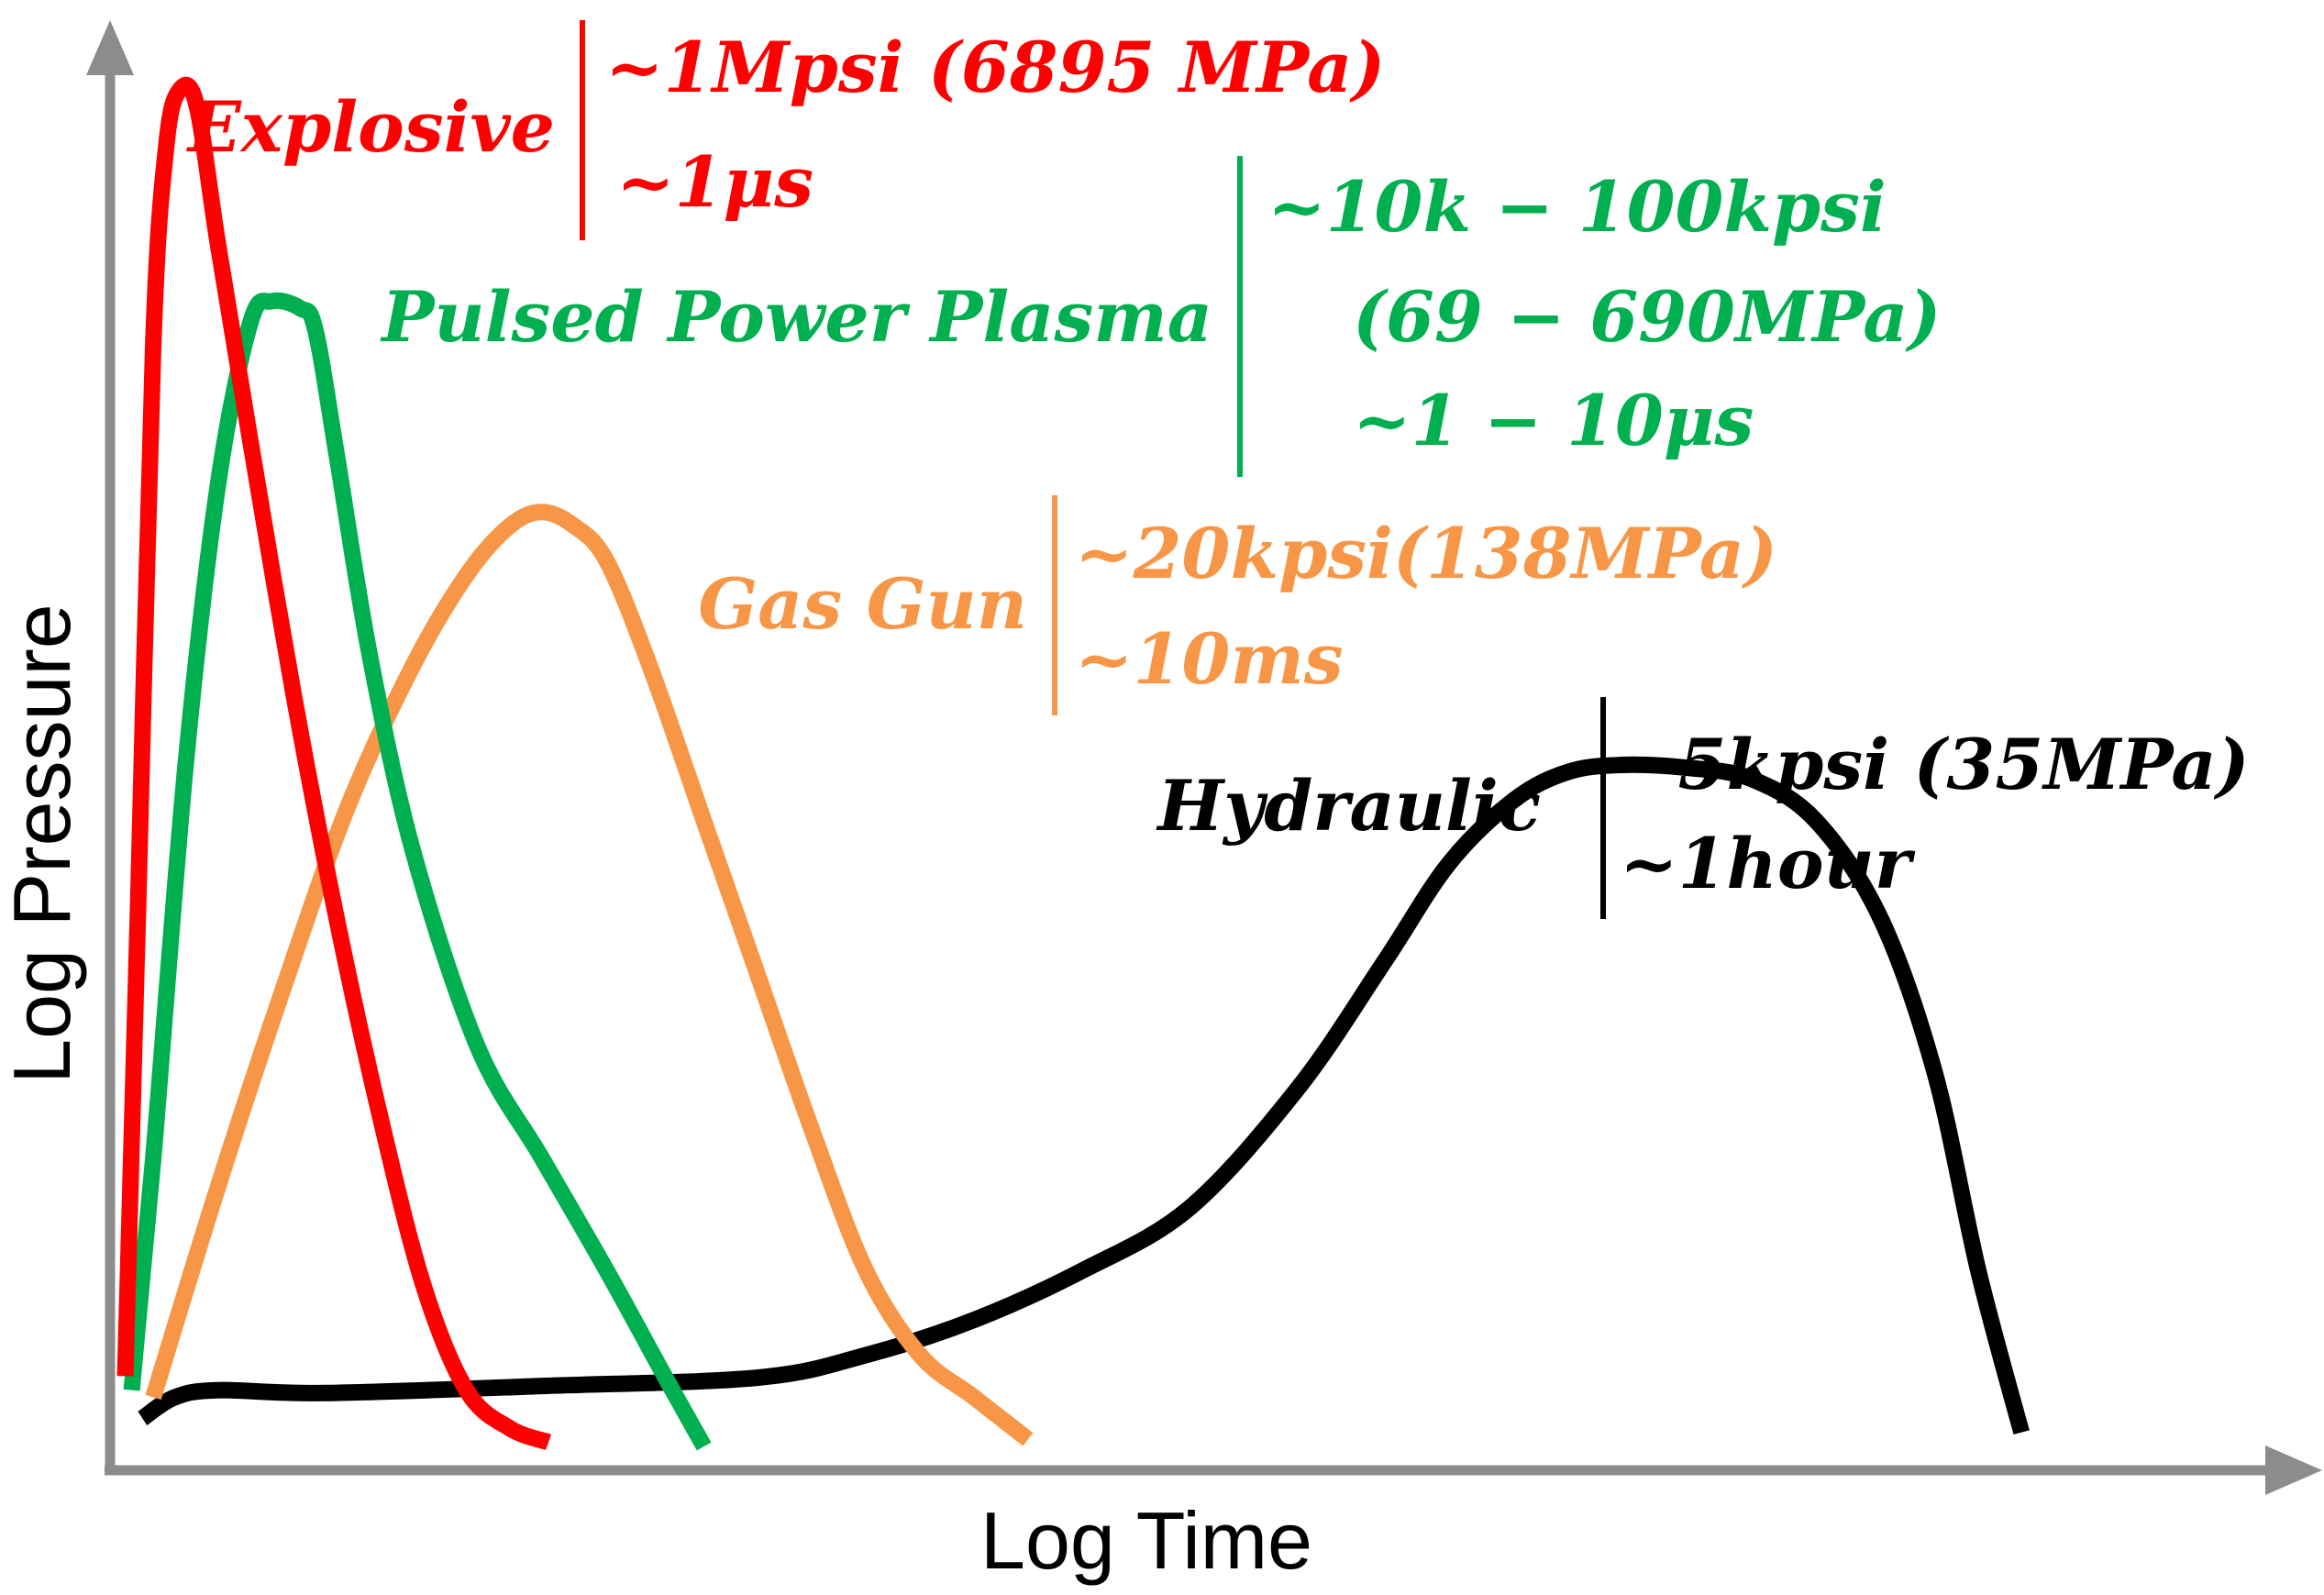  What do you see at coordinates (110, 47) in the screenshot?
I see `y-axis-arrow` at bounding box center [110, 47].